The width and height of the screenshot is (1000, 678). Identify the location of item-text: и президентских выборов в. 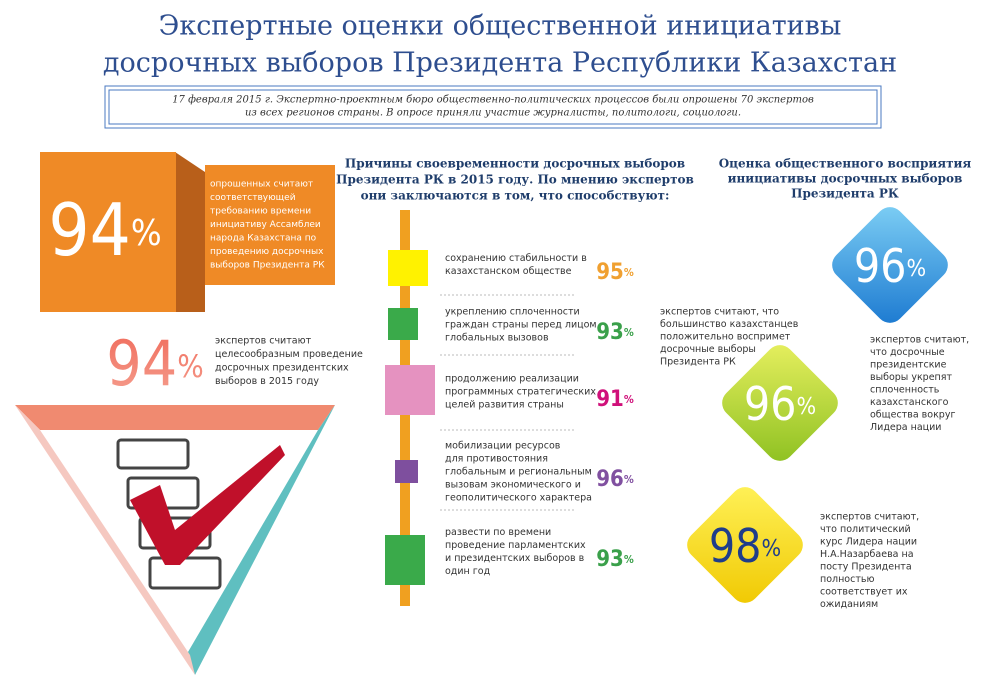
(515, 558).